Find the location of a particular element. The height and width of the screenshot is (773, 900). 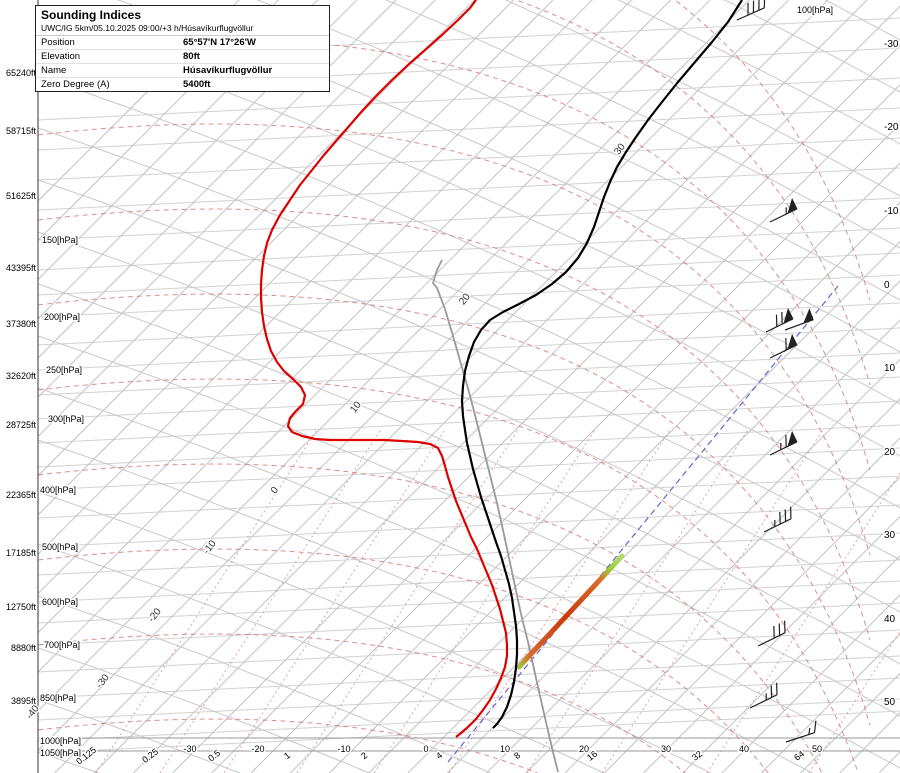

altitude-label: 12750ft is located at coordinates (21, 607).